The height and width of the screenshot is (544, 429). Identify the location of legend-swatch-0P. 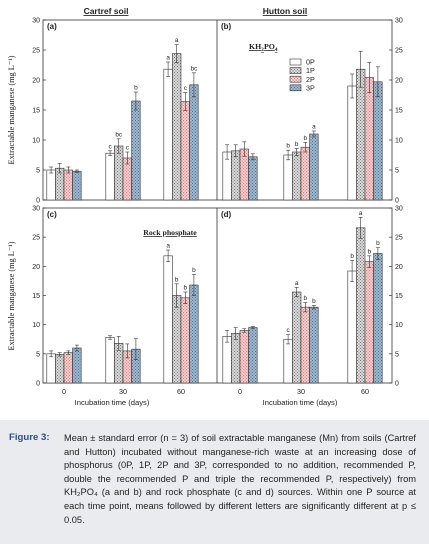
(295, 62).